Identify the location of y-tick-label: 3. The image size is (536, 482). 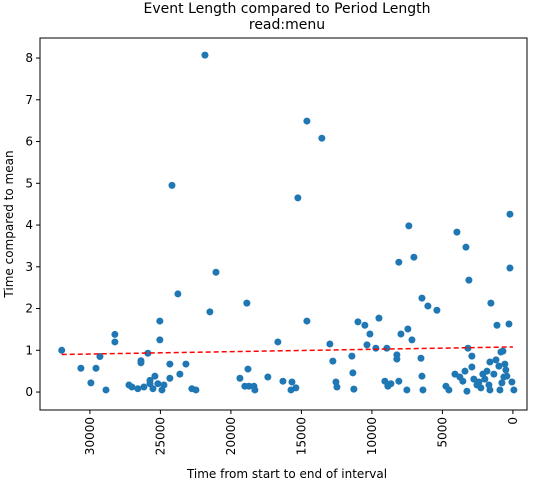
(29, 267).